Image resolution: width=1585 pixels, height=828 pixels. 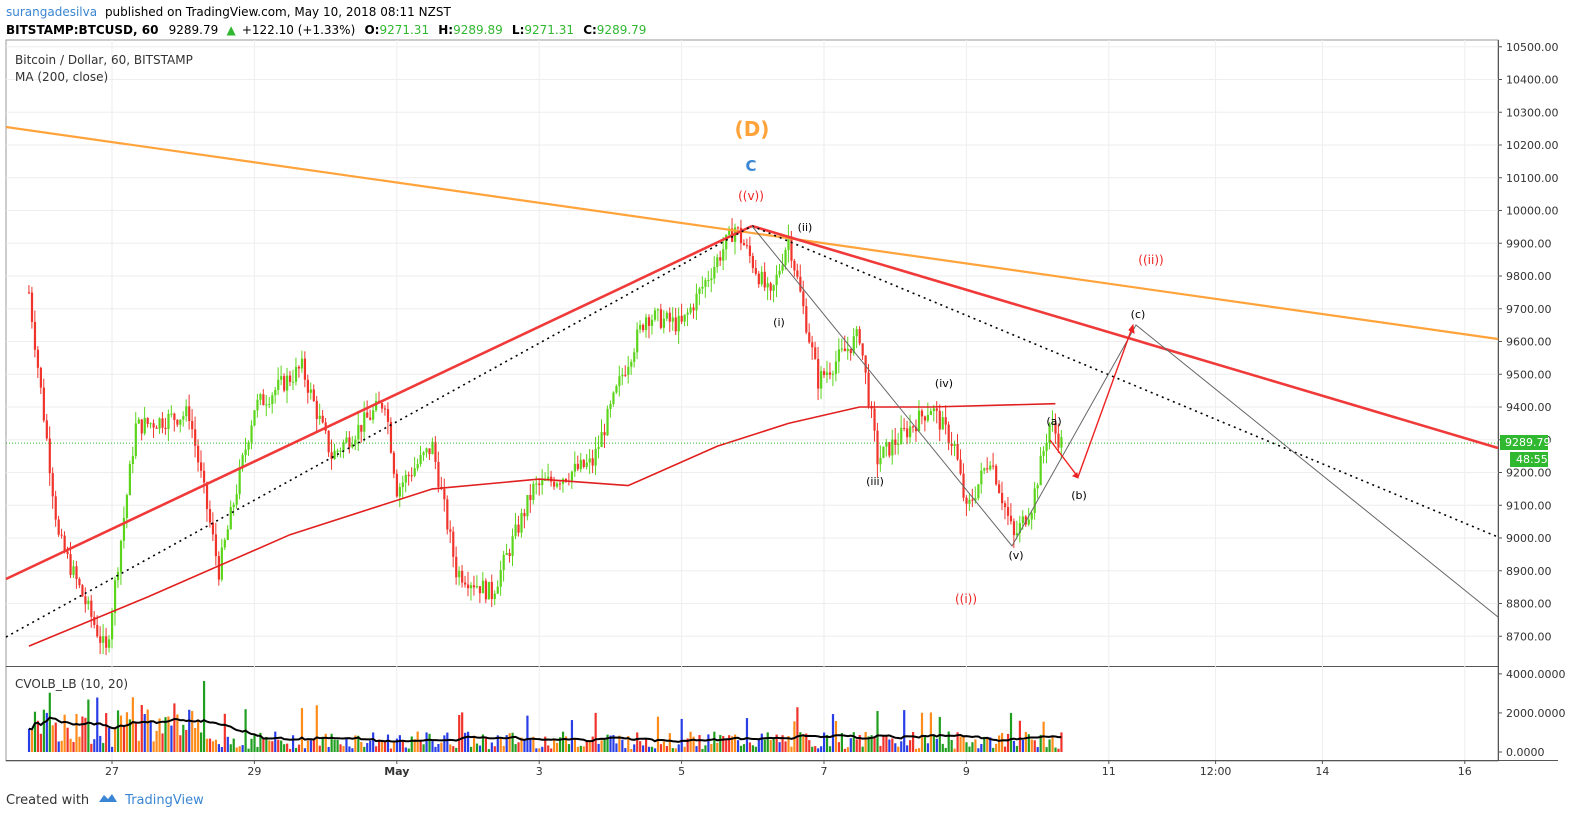 I want to click on ma-legend: MA (200, close), so click(x=61, y=77).